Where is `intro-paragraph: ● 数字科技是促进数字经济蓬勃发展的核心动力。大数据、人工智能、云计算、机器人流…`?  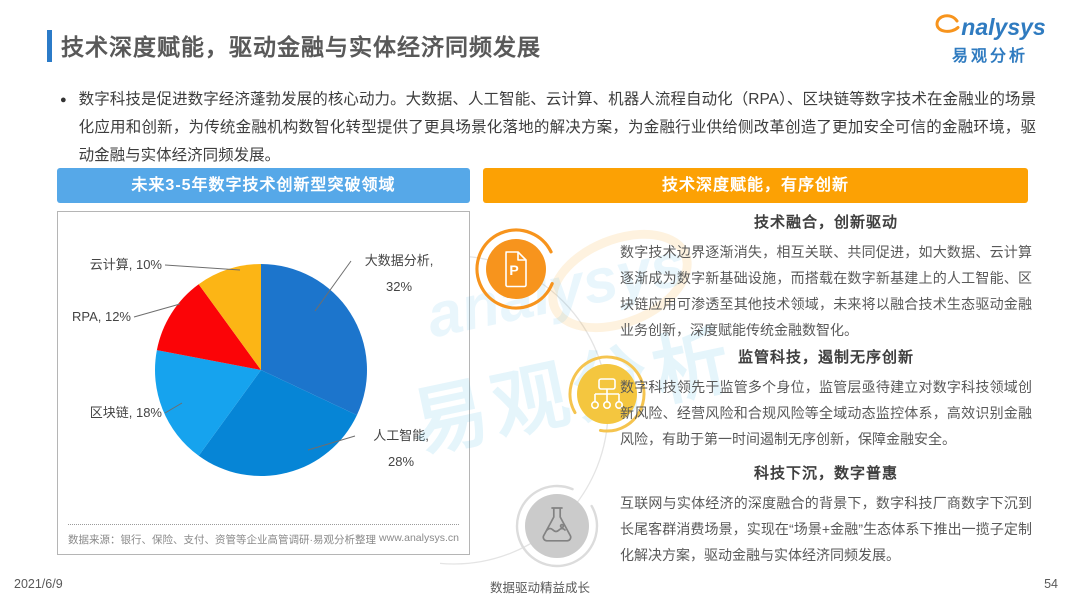 intro-paragraph: ● 数字科技是促进数字经济蓬勃发展的核心动力。大数据、人工智能、云计算、机器人流… is located at coordinates (548, 128).